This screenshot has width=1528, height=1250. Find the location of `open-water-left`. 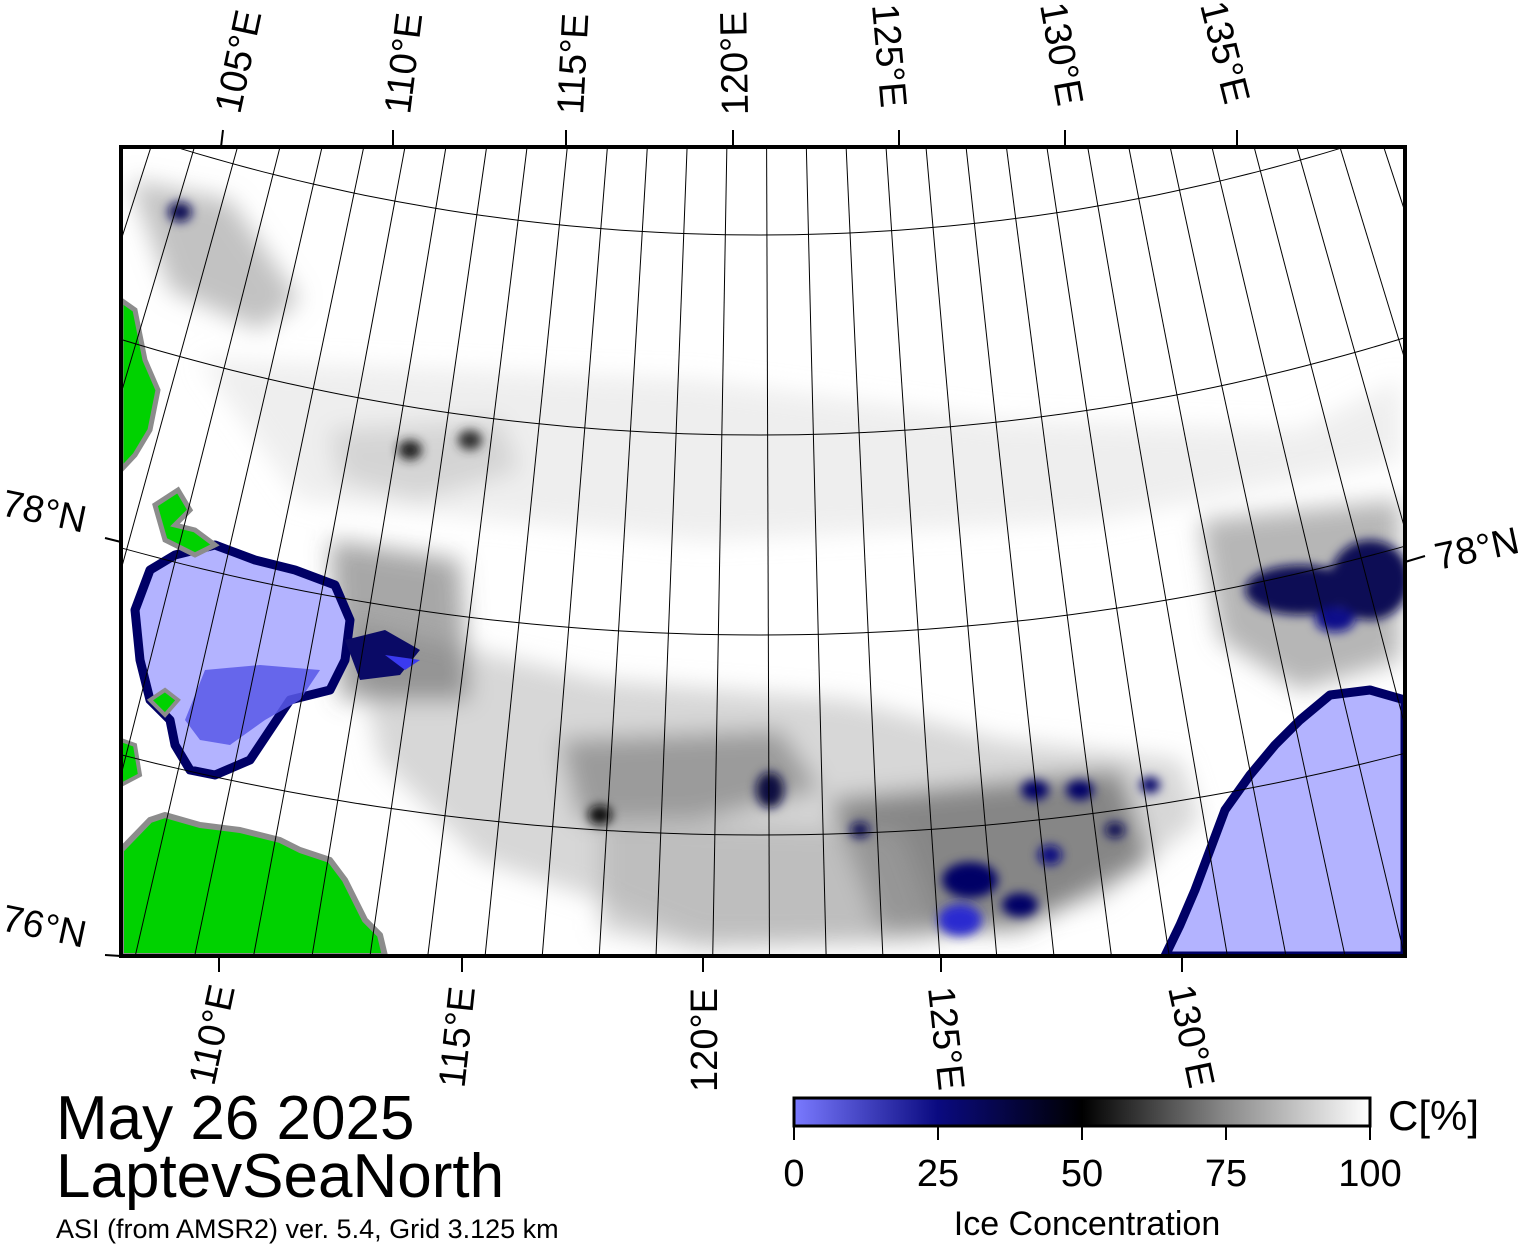

open-water-left is located at coordinates (275, 660).